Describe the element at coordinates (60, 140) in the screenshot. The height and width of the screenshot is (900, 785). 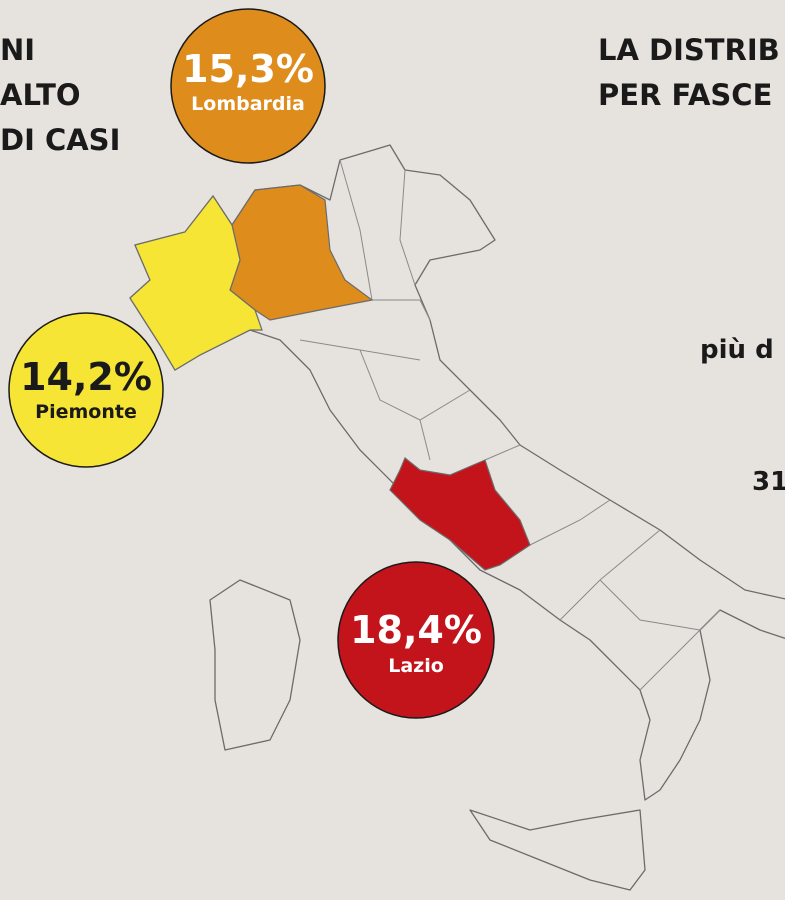
I see `heading-line: DI CASI` at that location.